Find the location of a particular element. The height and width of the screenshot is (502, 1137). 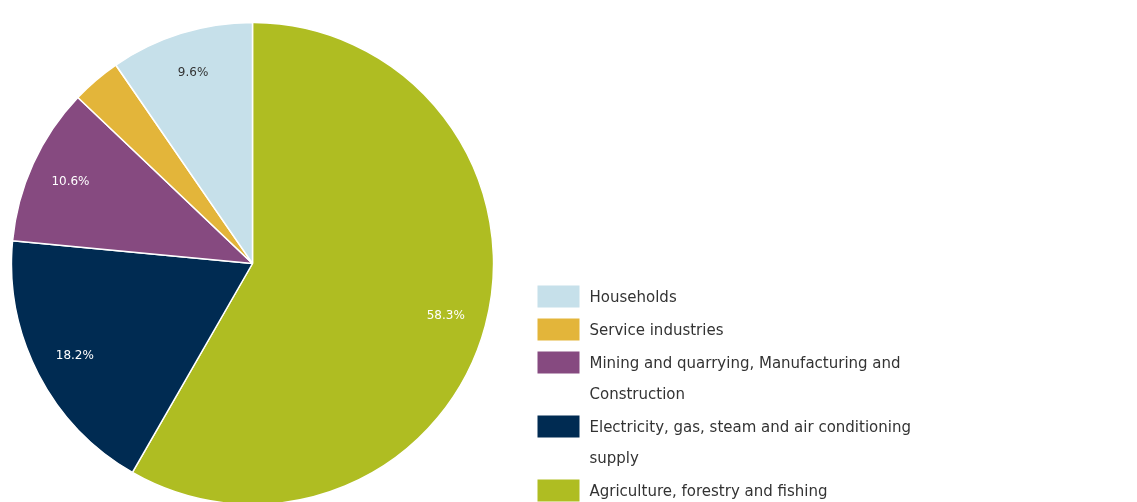

data-label: 58.3% is located at coordinates (445, 315).